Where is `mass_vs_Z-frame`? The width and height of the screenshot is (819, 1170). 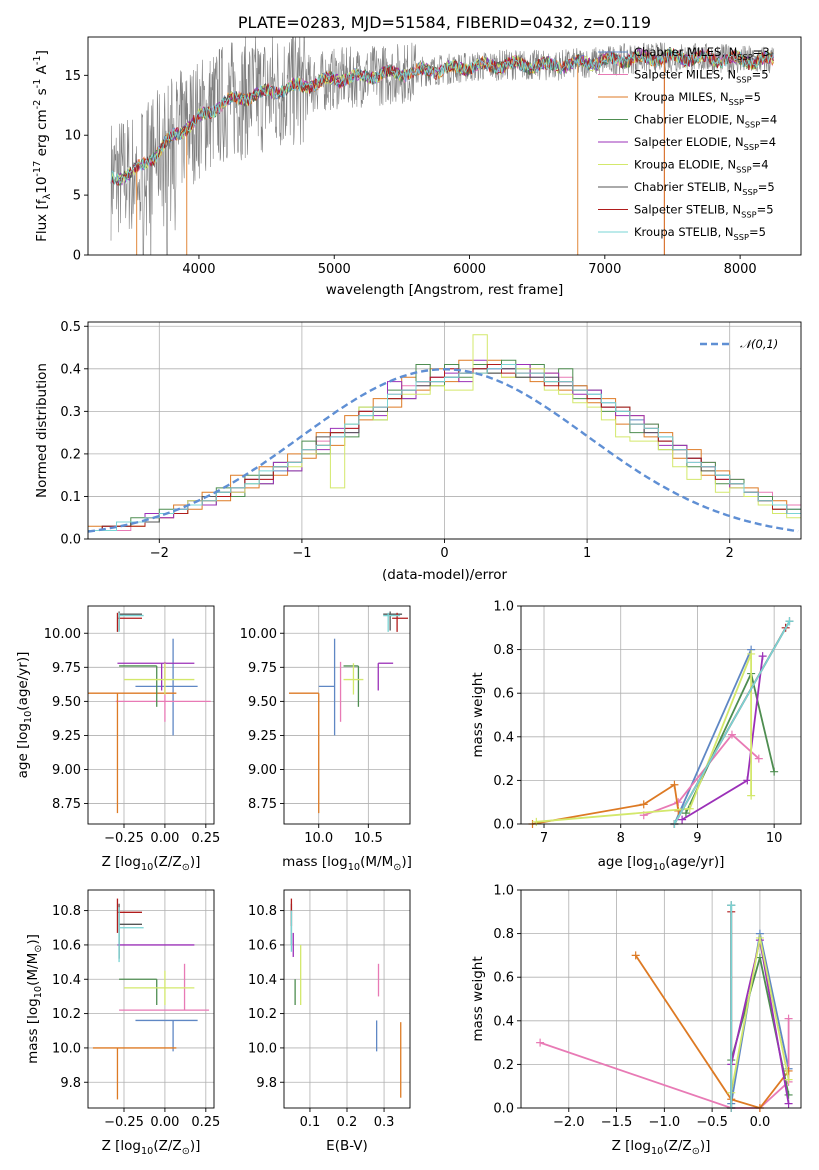 mass_vs_Z-frame is located at coordinates (151, 999).